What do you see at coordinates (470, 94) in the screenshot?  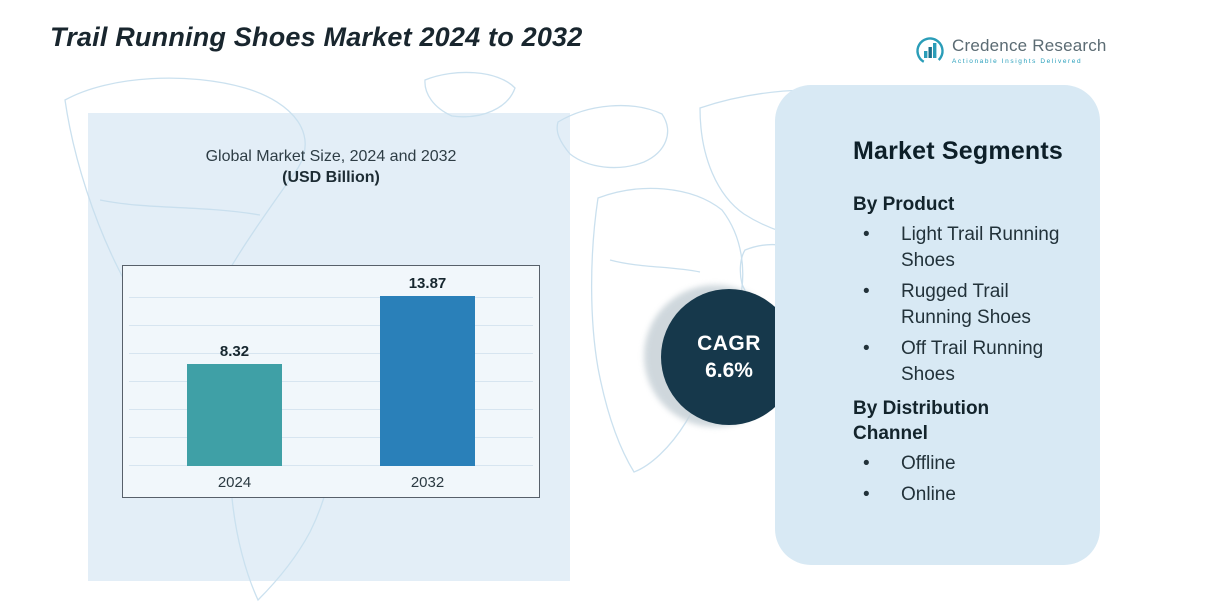 I see `island-greenland` at bounding box center [470, 94].